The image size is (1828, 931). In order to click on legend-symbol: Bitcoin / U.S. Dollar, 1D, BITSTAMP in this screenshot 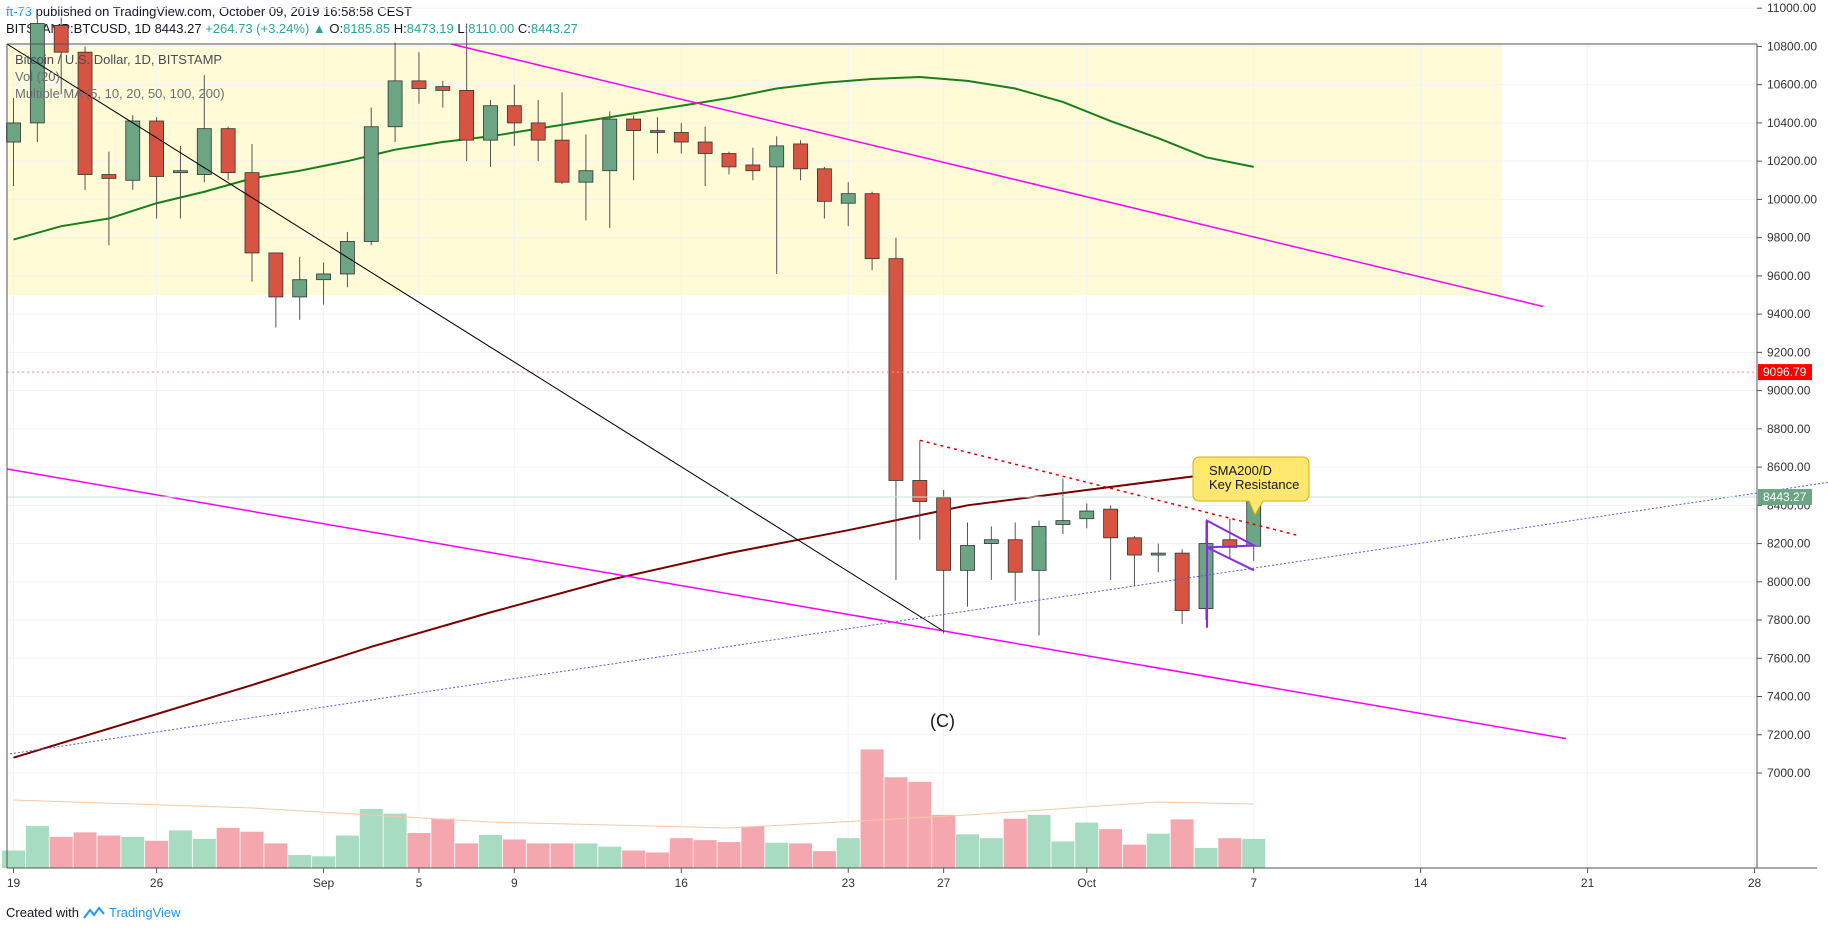, I will do `click(118, 59)`.